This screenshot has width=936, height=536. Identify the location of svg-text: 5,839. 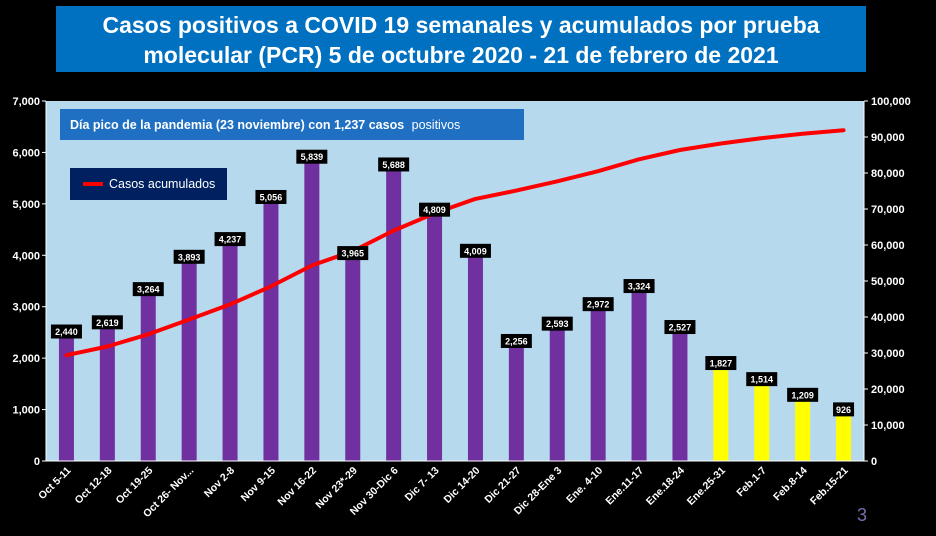
(312, 157).